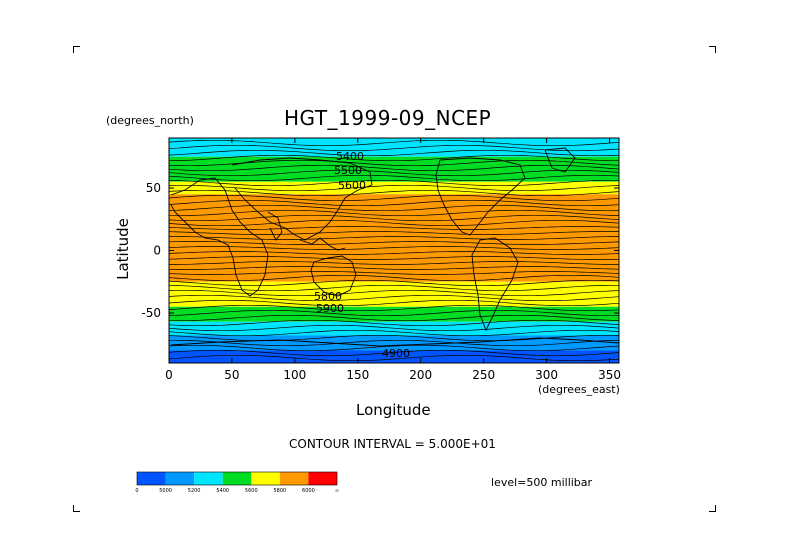 Image resolution: width=789 pixels, height=558 pixels. I want to click on coastline-south-america, so click(495, 284).